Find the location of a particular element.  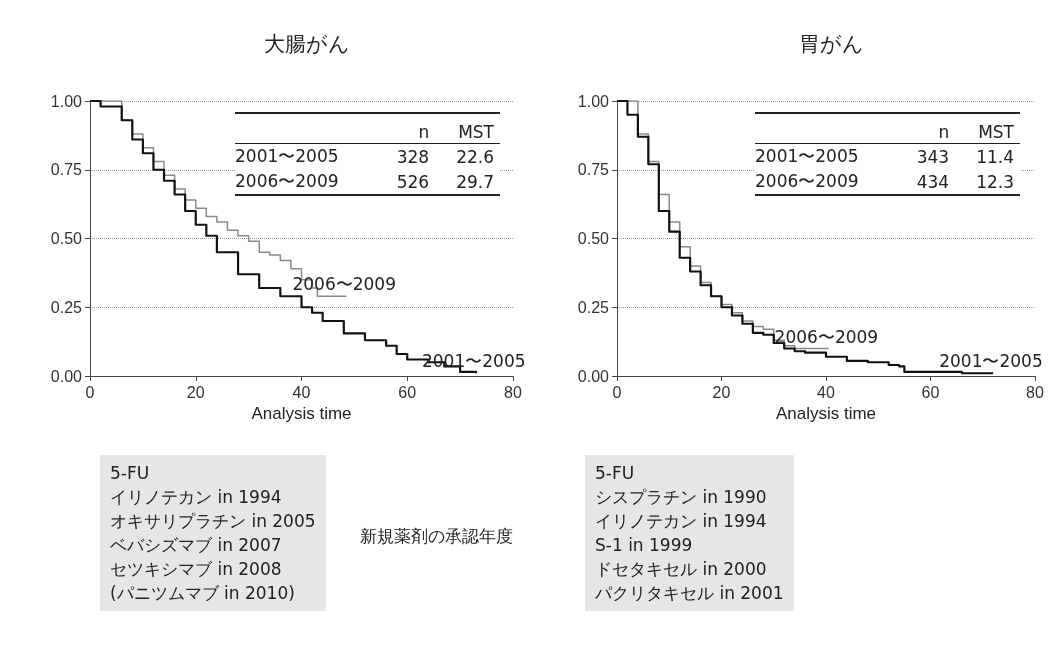

series-label: 2001〜2005 is located at coordinates (991, 361).